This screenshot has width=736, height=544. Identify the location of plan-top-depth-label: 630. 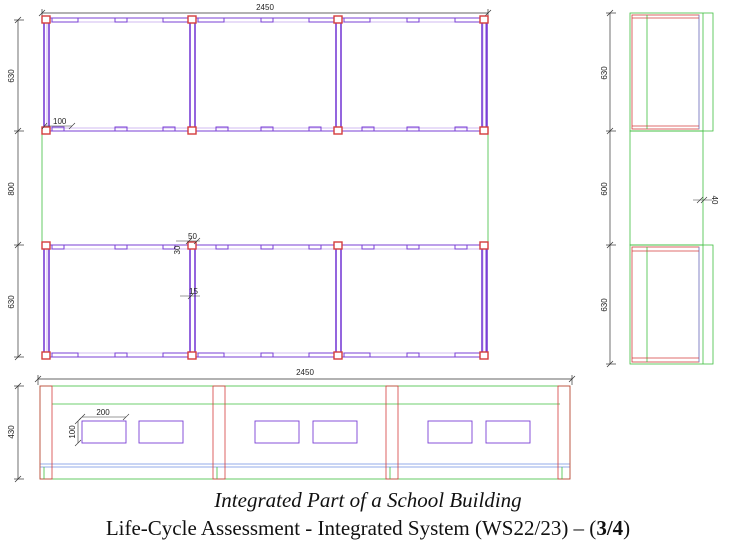
(11, 76).